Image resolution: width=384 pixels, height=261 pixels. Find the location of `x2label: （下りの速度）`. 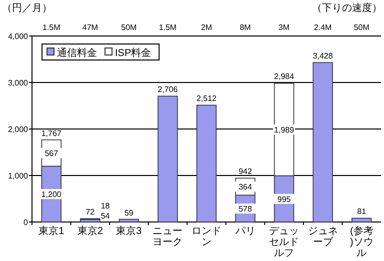

x2label: （下りの速度） is located at coordinates (347, 8).